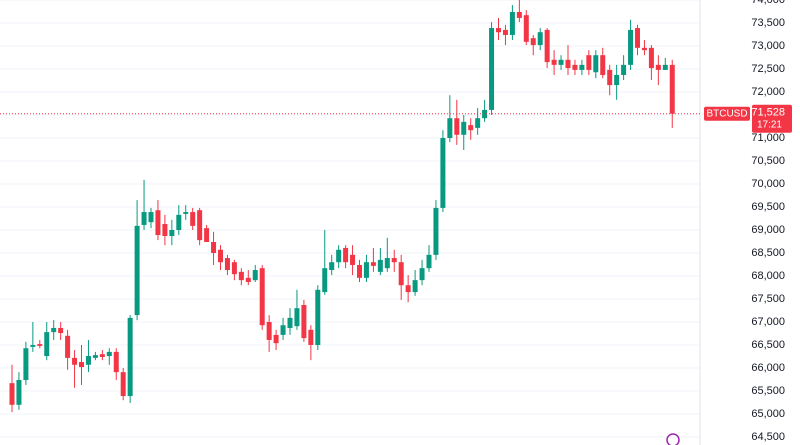 The height and width of the screenshot is (445, 800). Describe the element at coordinates (727, 113) in the screenshot. I see `symbol-box` at that location.